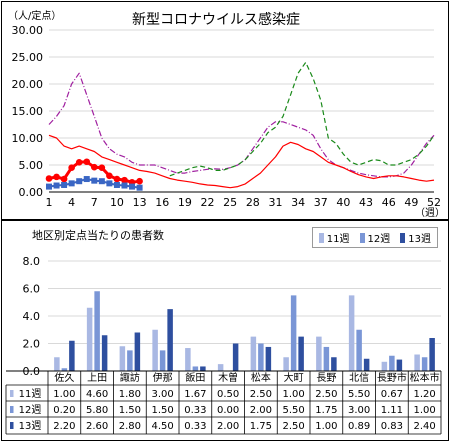  I want to click on table-cell: 0.89, so click(359, 426).